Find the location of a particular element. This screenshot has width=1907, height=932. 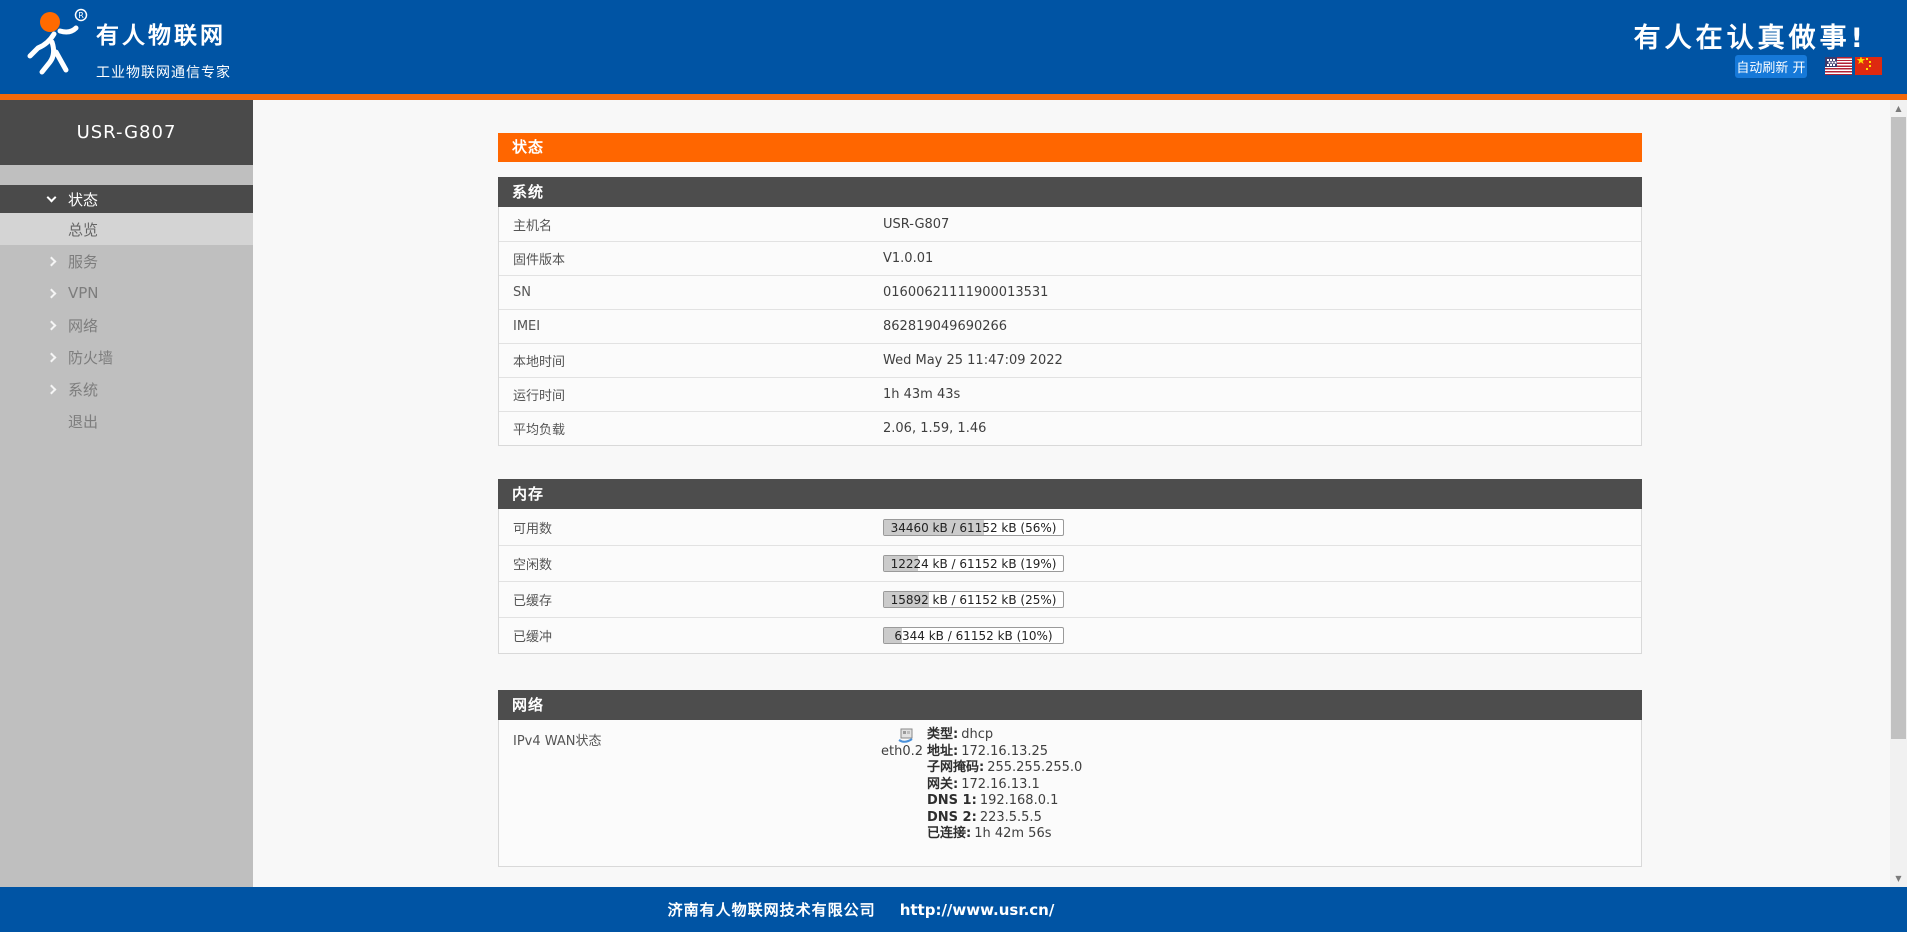

header-accent-strip is located at coordinates (953, 97).